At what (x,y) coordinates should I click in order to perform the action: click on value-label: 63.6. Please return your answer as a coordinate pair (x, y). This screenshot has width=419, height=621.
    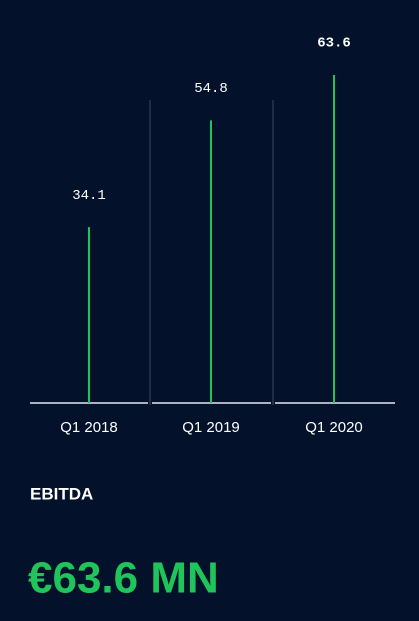
    Looking at the image, I should click on (334, 44).